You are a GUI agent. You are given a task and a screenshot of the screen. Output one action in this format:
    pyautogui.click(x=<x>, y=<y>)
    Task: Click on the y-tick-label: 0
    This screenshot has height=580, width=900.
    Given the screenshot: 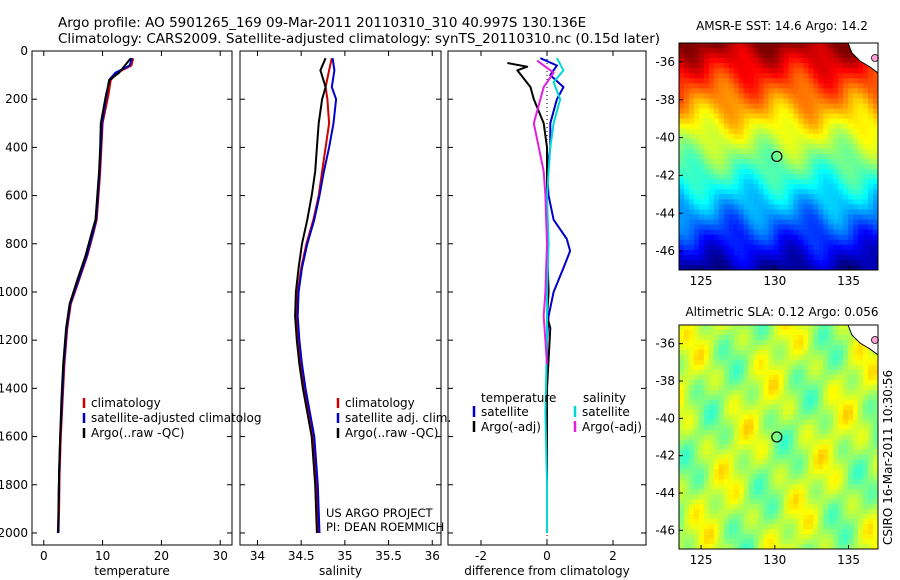 What is the action you would take?
    pyautogui.click(x=24, y=51)
    